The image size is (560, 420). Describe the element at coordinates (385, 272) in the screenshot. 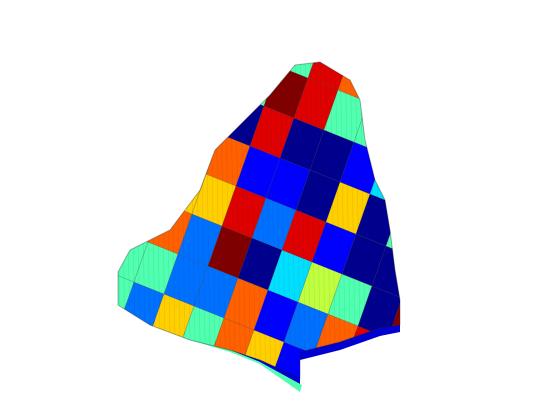

I see `mesh-cell` at that location.